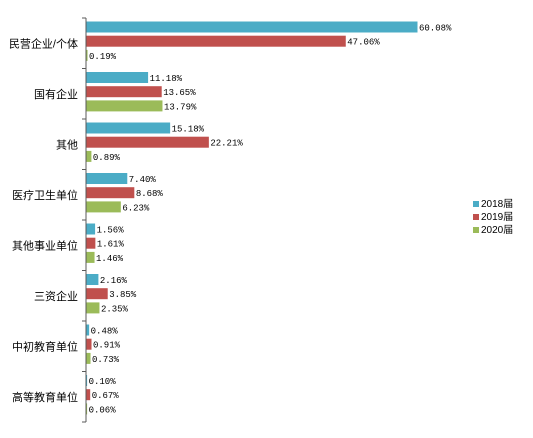 Image resolution: width=533 pixels, height=438 pixels. I want to click on value-label: 2.16%, so click(114, 281).